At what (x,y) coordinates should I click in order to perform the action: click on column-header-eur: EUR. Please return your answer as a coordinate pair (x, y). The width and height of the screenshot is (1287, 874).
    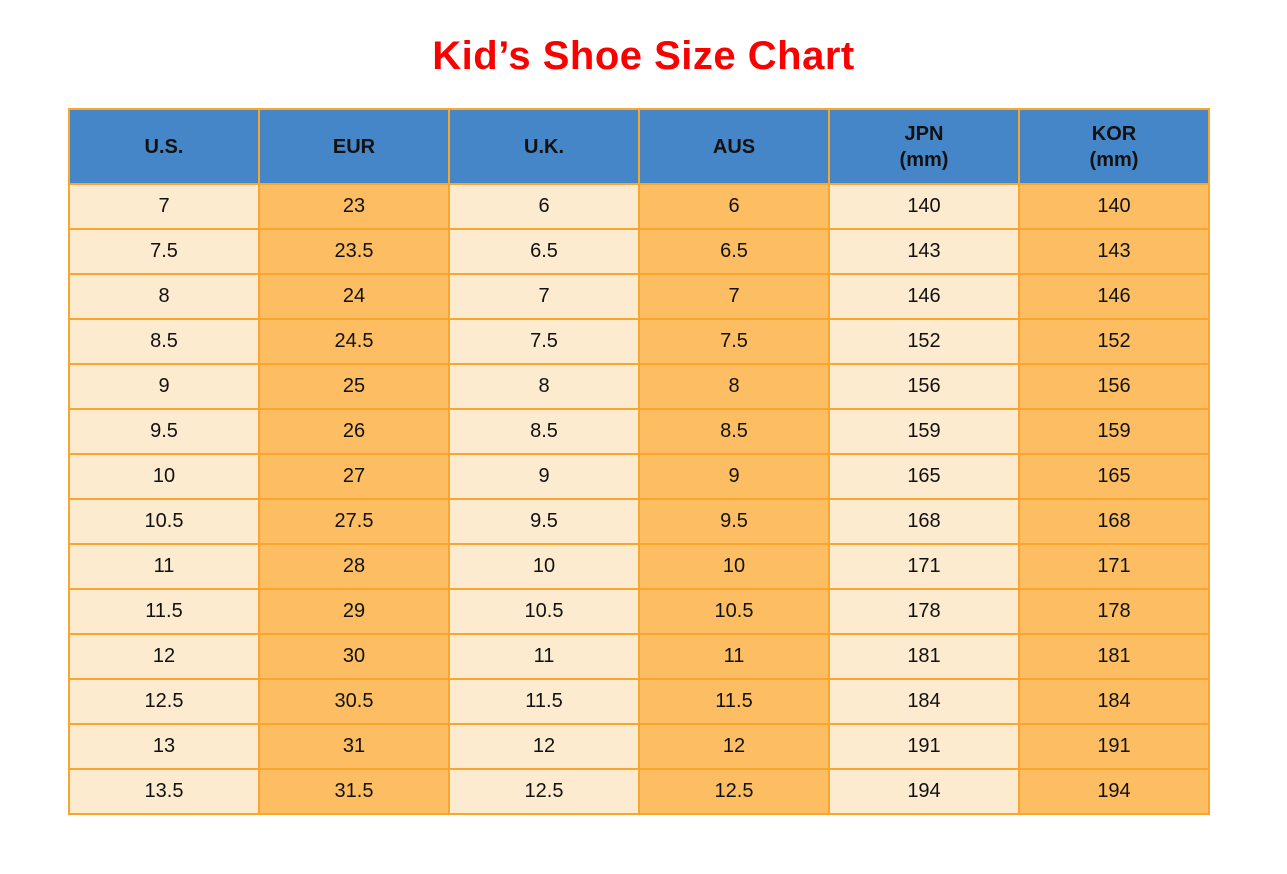
    Looking at the image, I should click on (354, 146).